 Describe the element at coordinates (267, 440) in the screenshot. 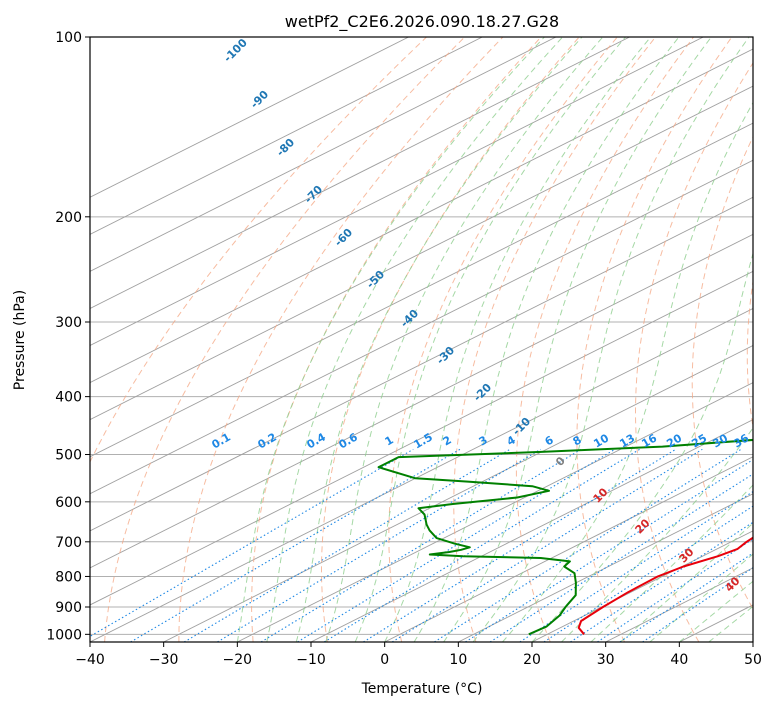

I see `mixing-ratio-label: 0.2` at that location.